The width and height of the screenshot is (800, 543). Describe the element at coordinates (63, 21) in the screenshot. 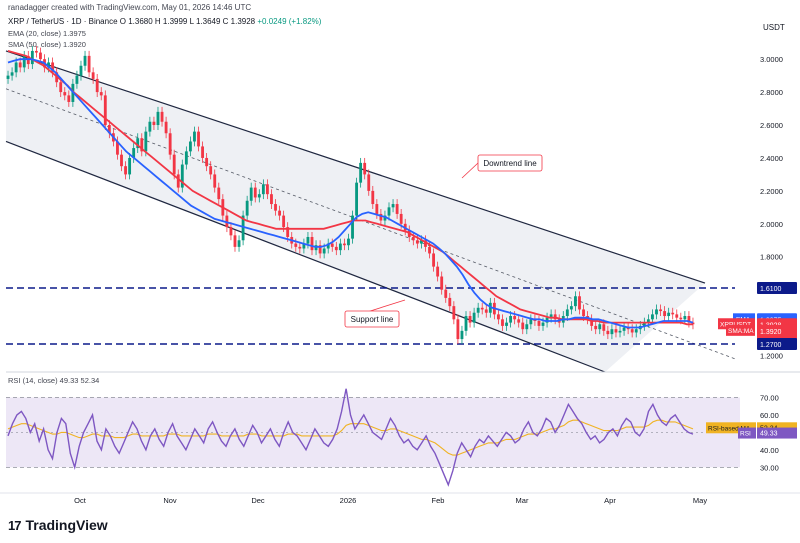

I see `symbol-name: XRP / TetherUS · 1D · Binance` at that location.